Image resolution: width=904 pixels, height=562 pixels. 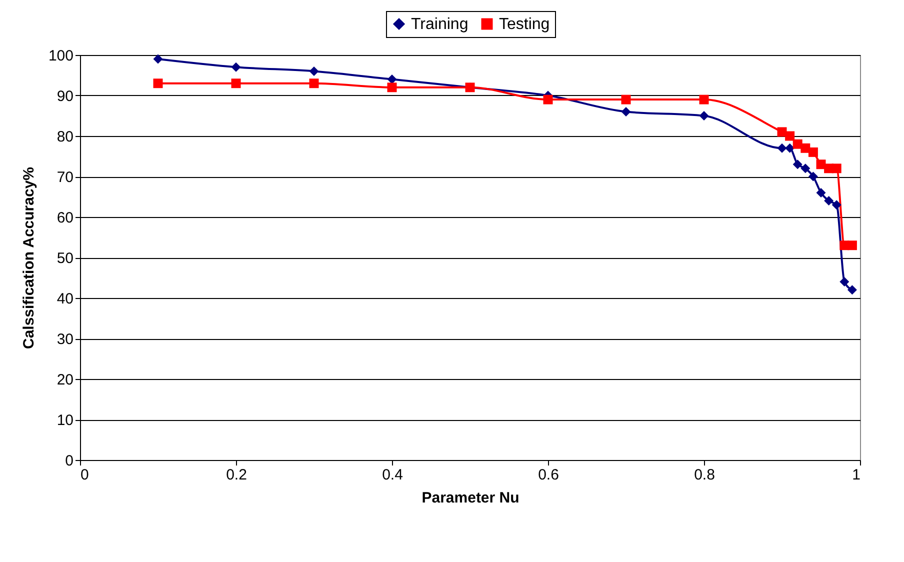 I want to click on y-tick-label: 80, so click(x=65, y=137).